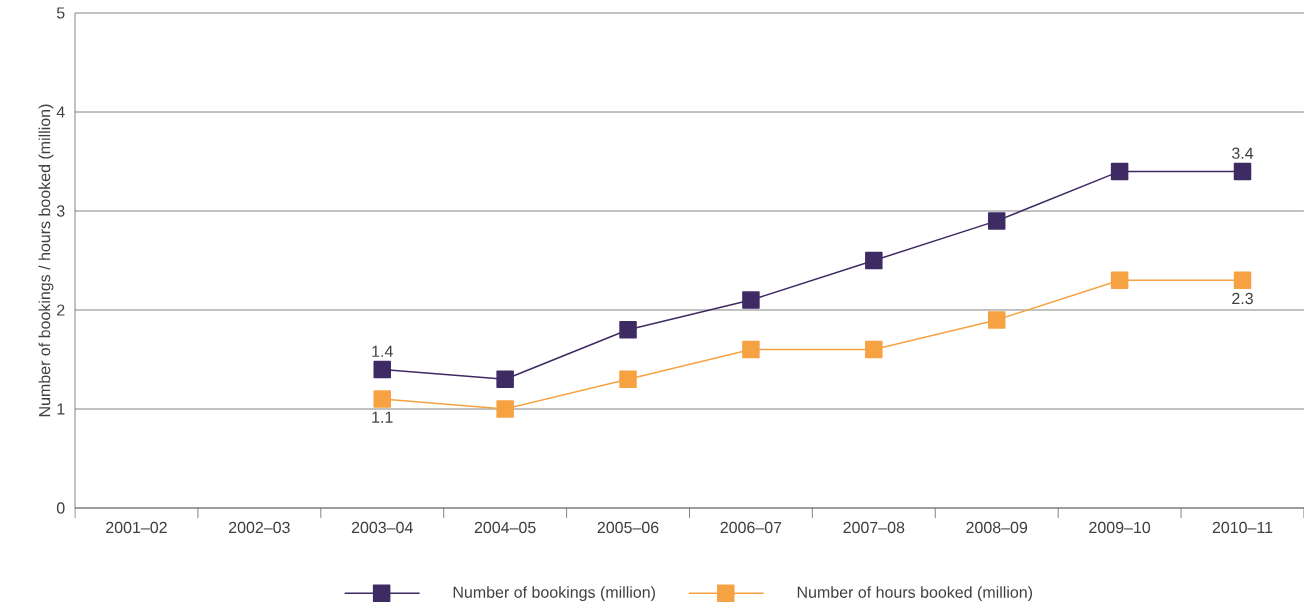  Describe the element at coordinates (1242, 527) in the screenshot. I see `x-tick-label: 2010–11` at that location.